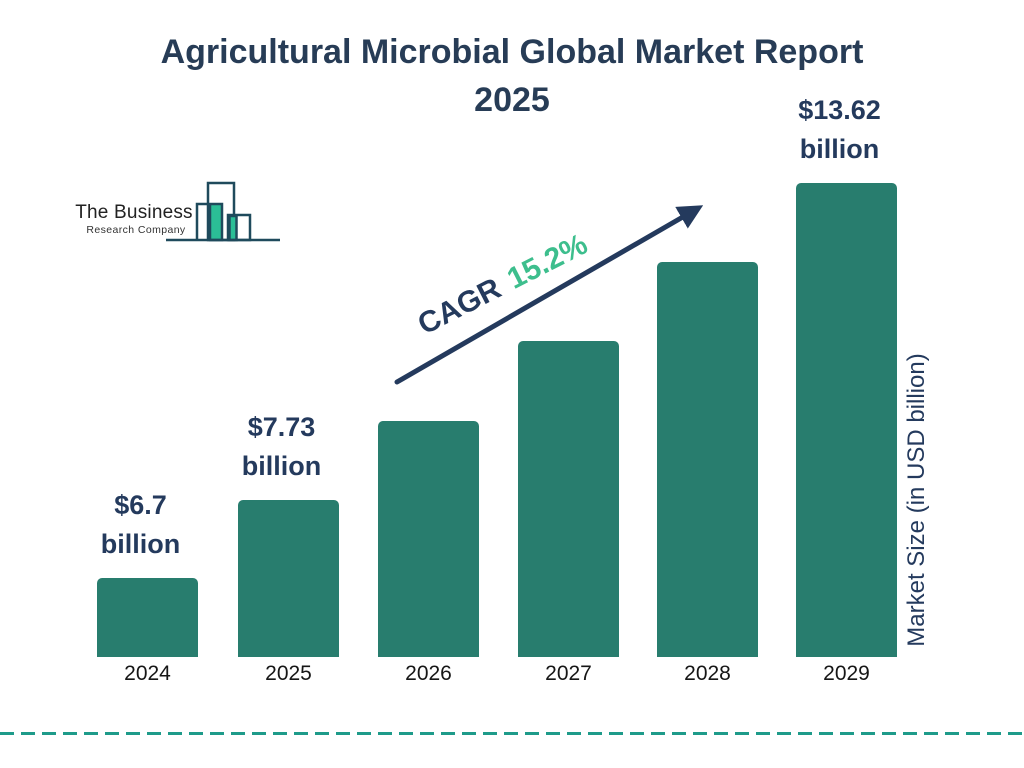  I want to click on page-title-line2: 2025, so click(512, 100).